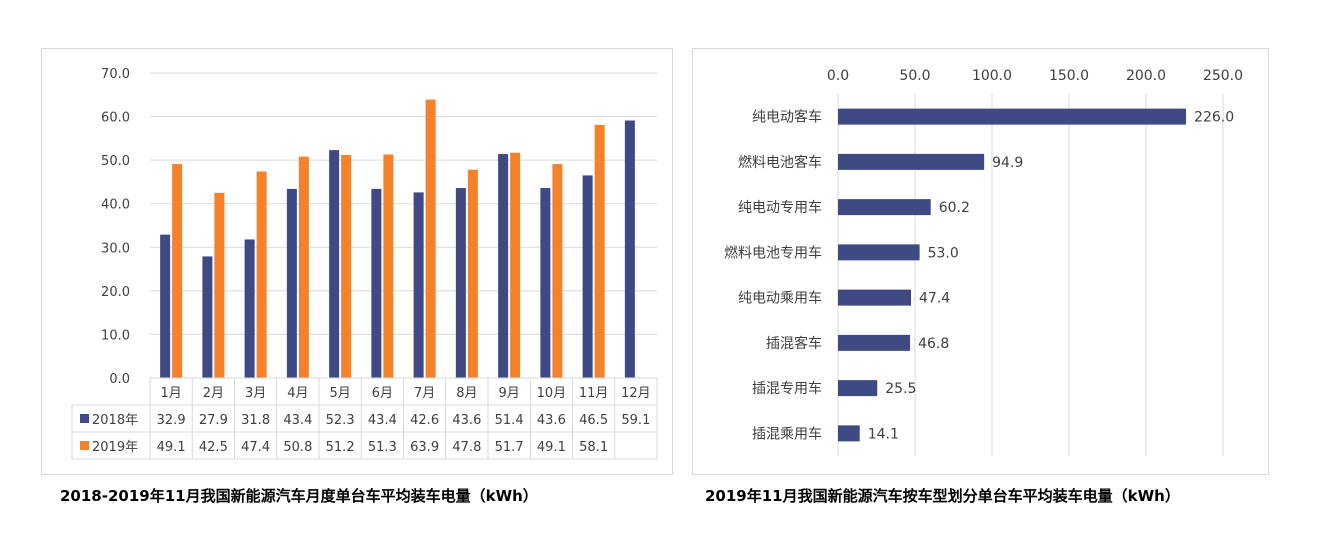 This screenshot has width=1343, height=536. I want to click on y-tick-label: 30.0, so click(115, 248).